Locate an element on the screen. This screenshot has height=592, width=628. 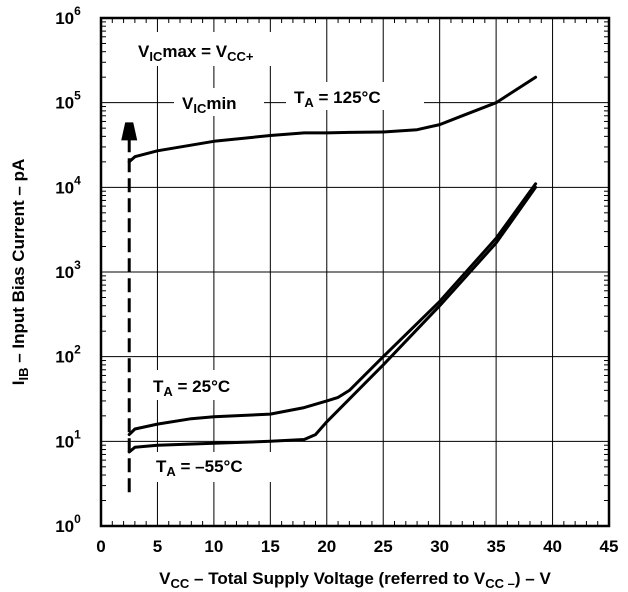
y-tick-label: 10⁰ is located at coordinates (68, 524).